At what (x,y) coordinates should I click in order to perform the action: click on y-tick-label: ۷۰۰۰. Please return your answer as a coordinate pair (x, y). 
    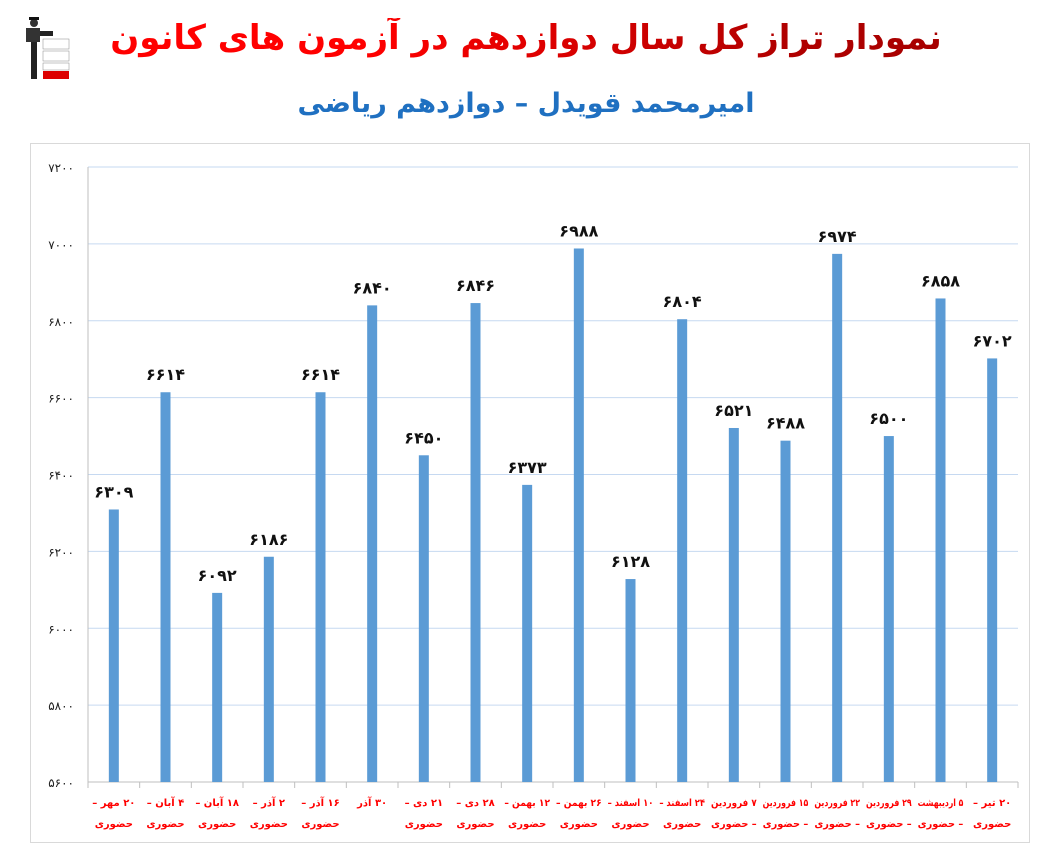
    Looking at the image, I should click on (61, 245).